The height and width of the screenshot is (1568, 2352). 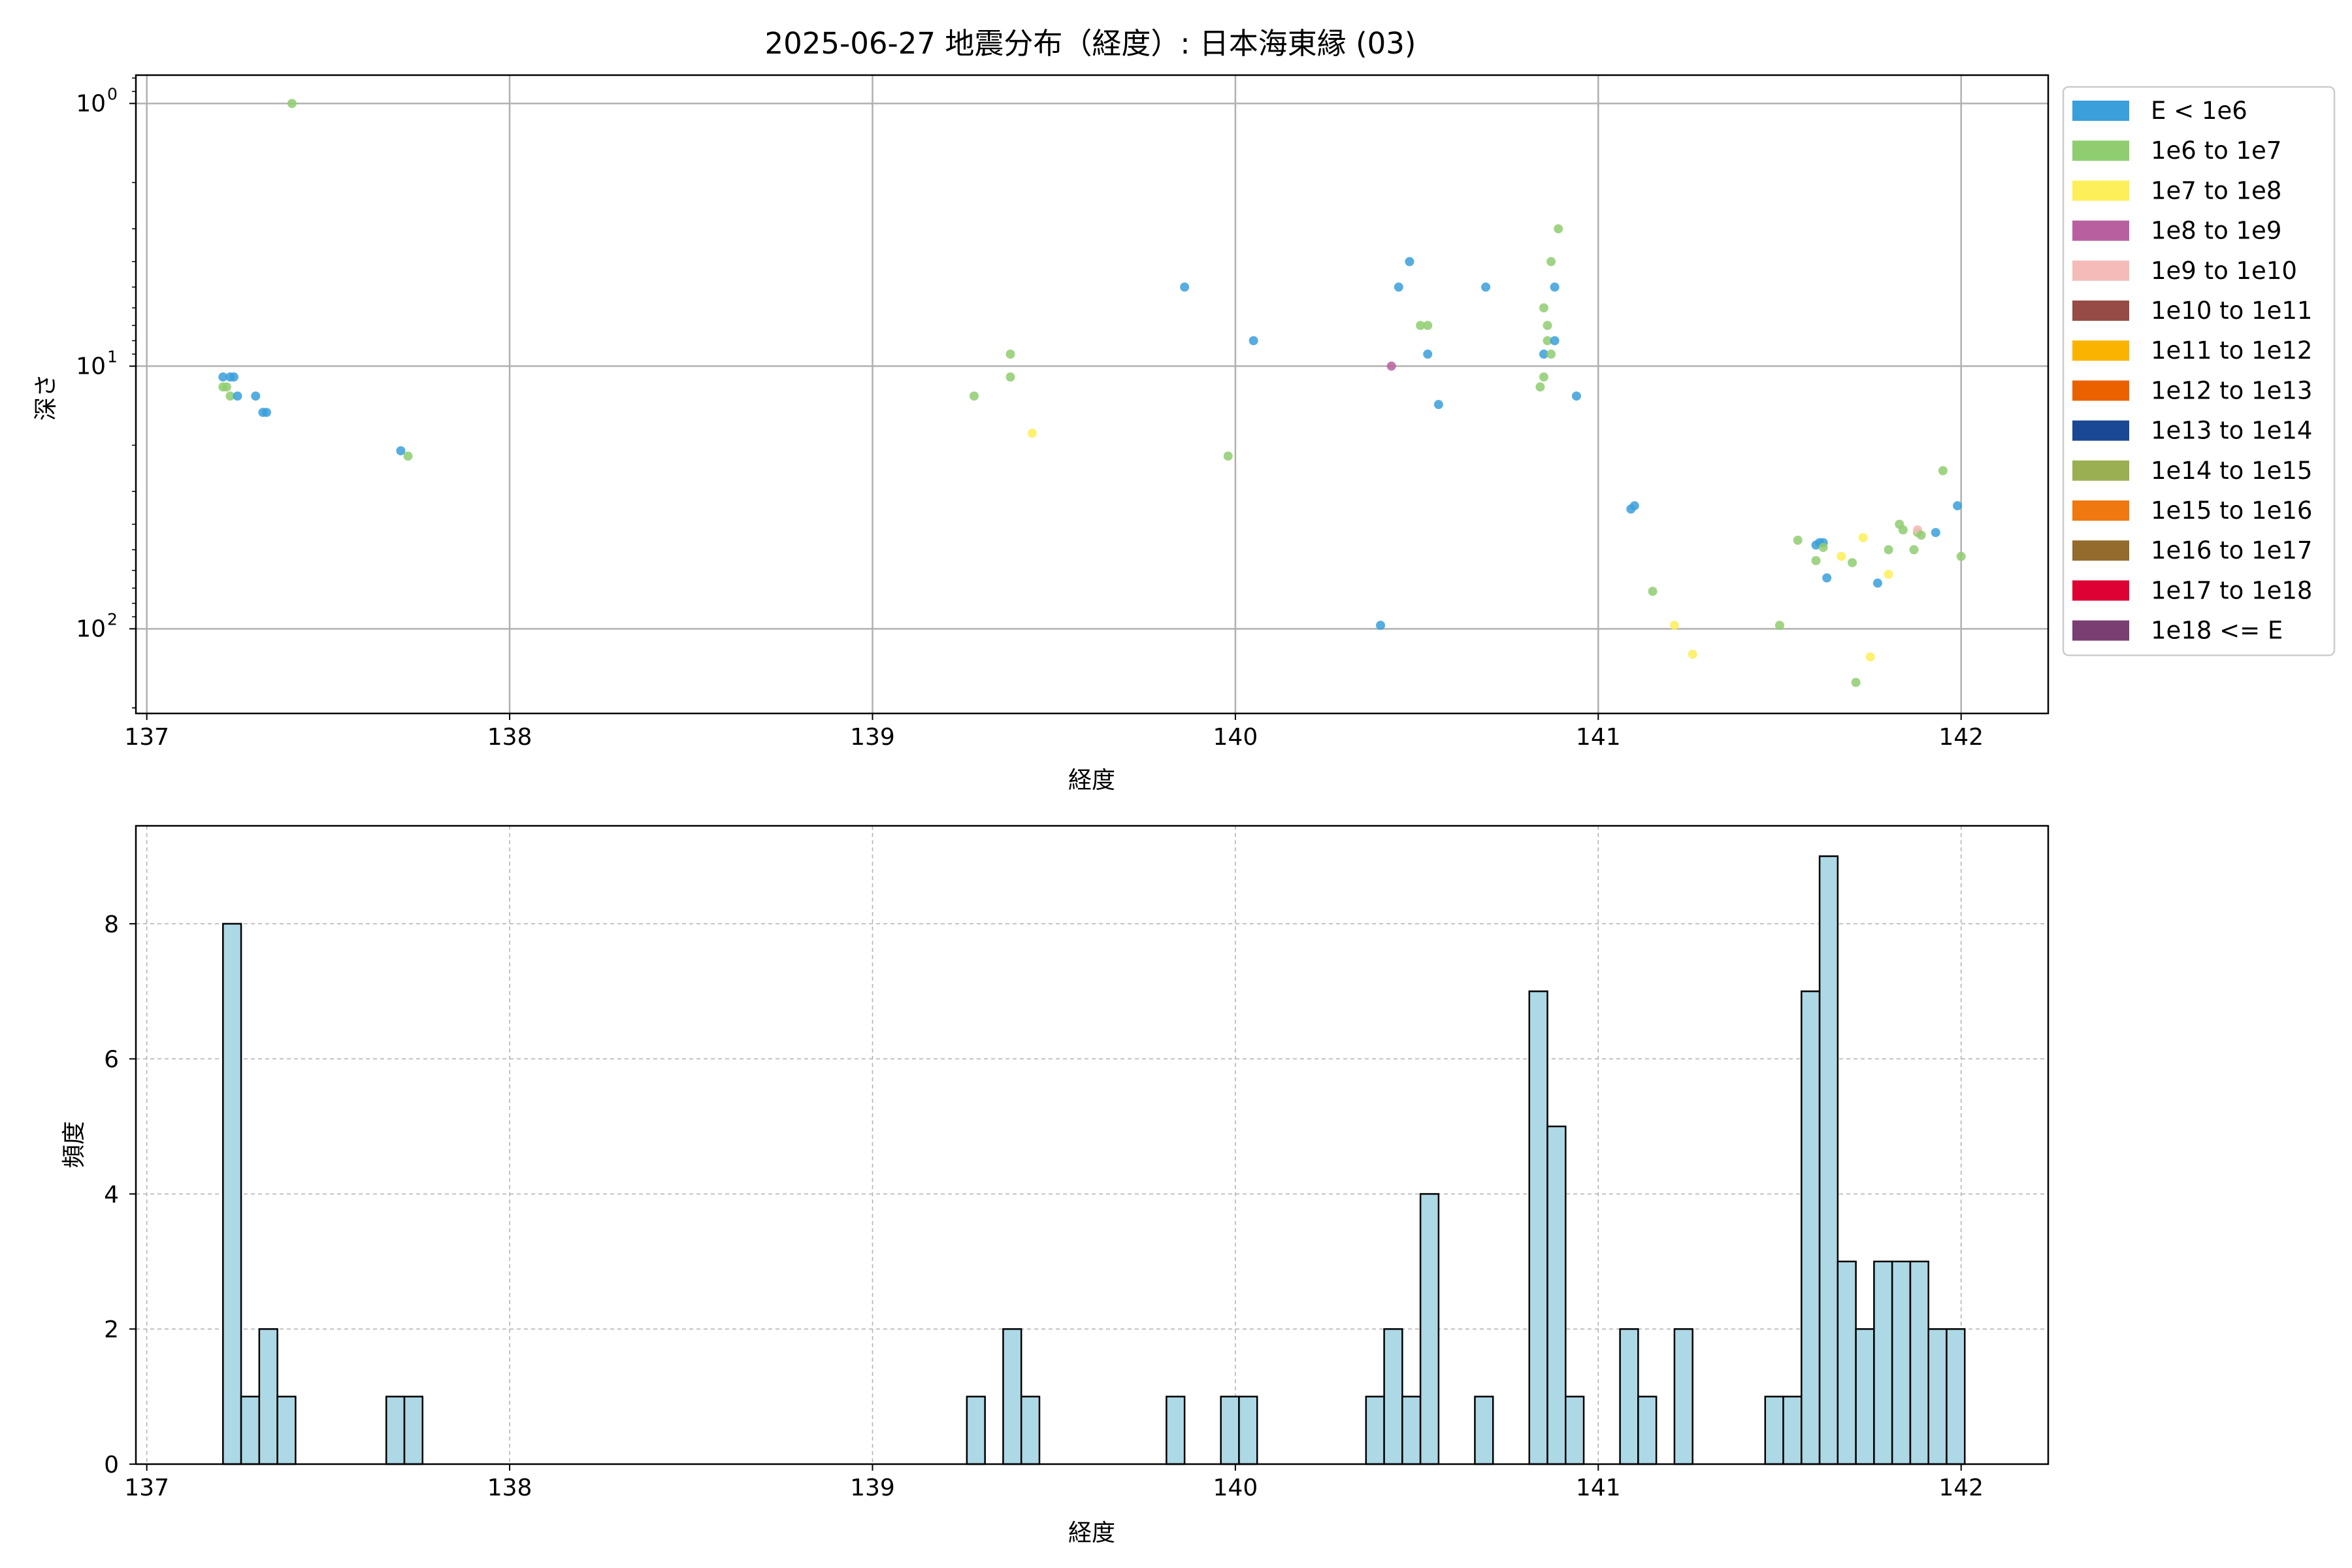 I want to click on legend-label: 1e17 to 1e18, so click(x=2231, y=590).